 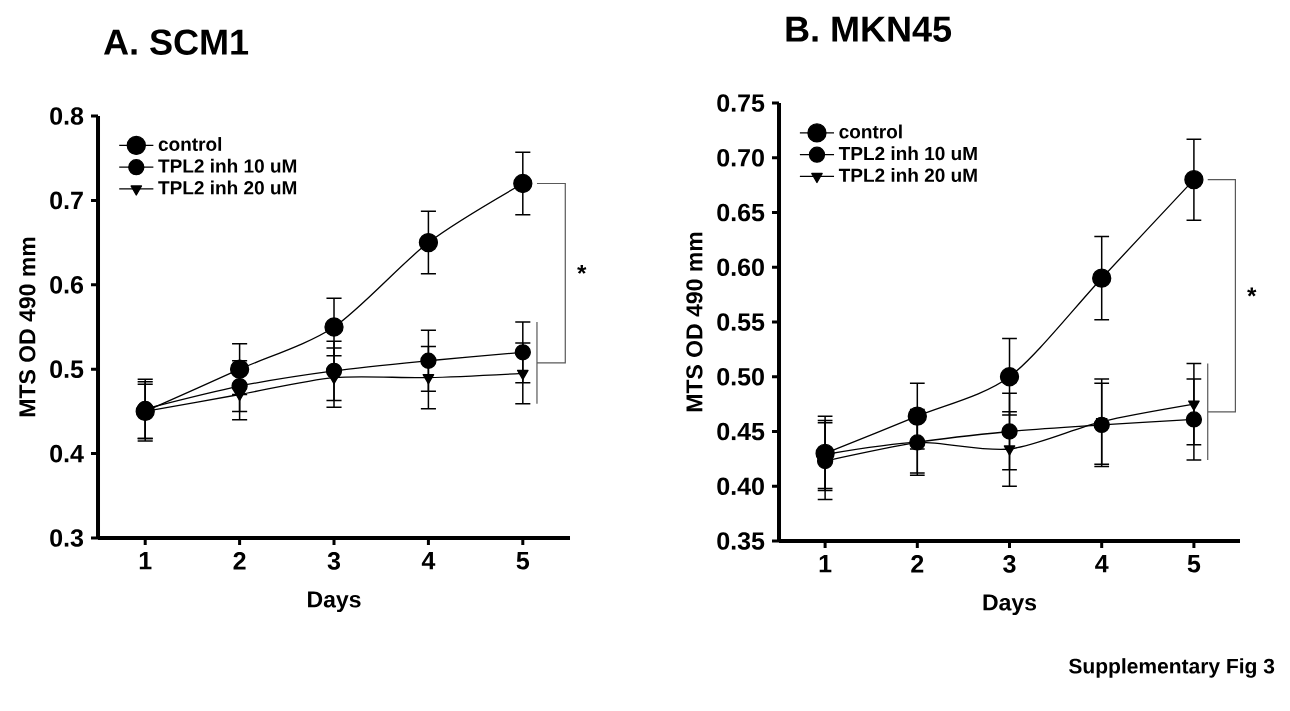 I want to click on y-tick-label: 0.70, so click(x=740, y=157).